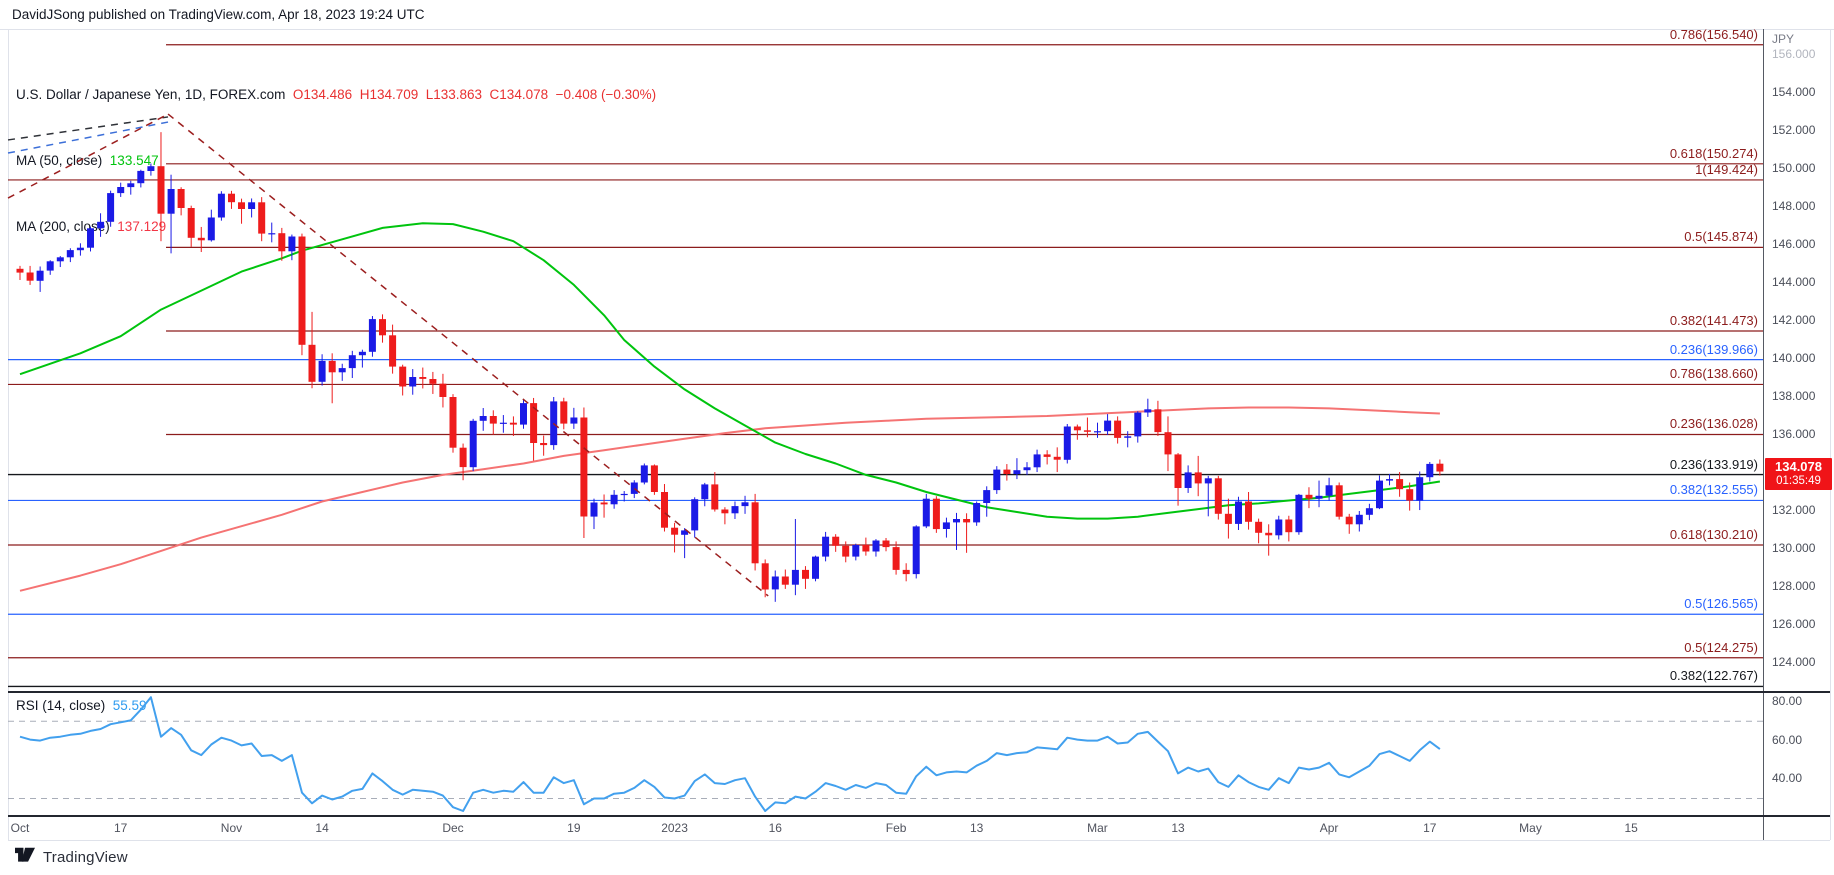  I want to click on ma50-legend-row: MA (50, close) 133.547, so click(336, 161).